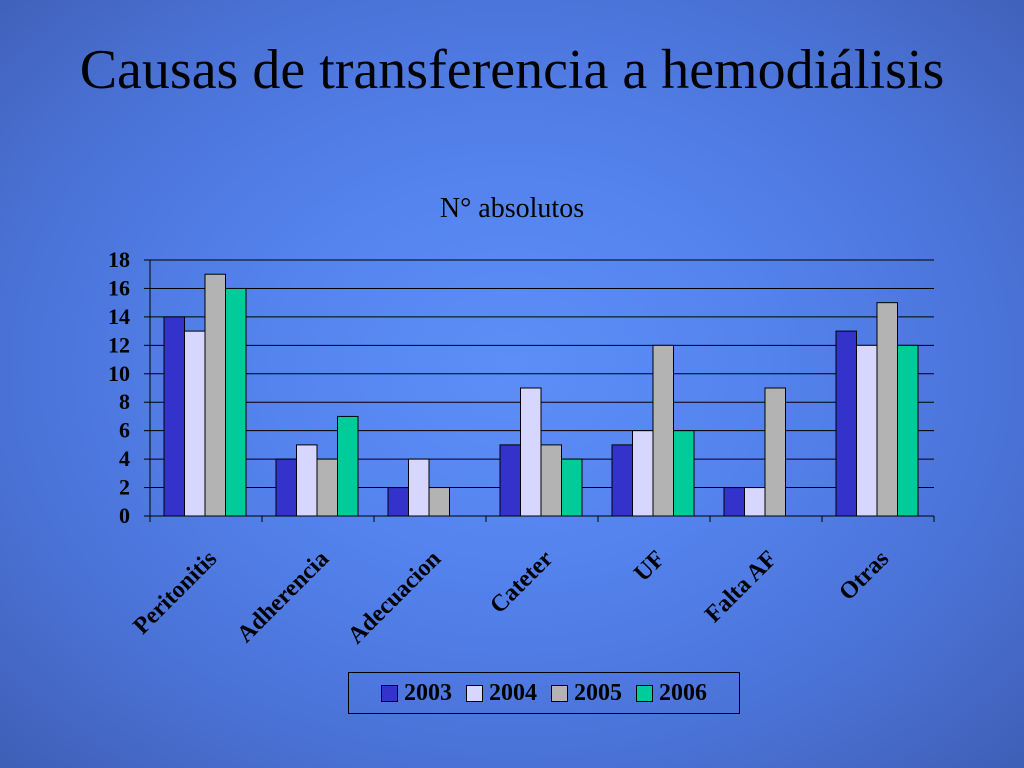  Describe the element at coordinates (741, 587) in the screenshot. I see `x-category-label: Falta AF` at that location.